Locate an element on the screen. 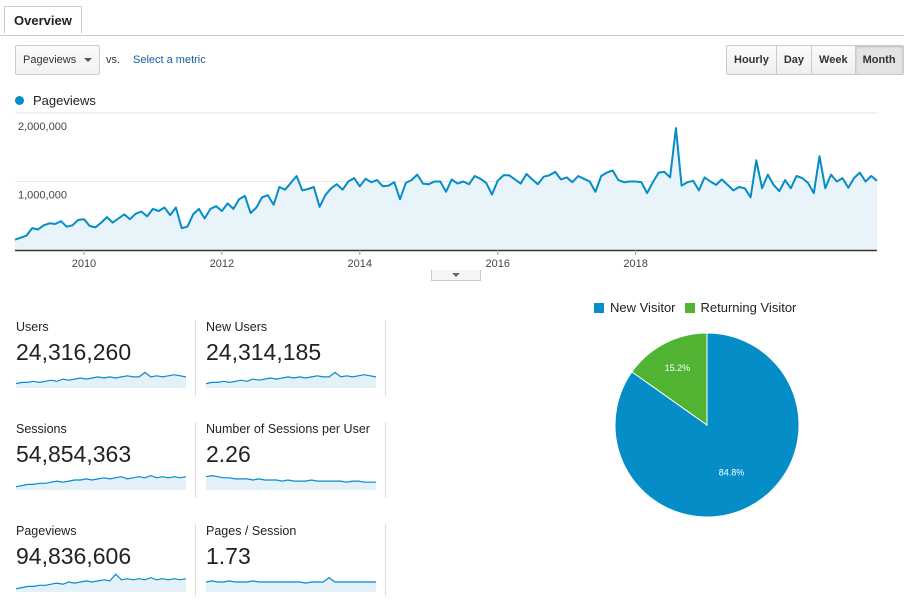  vs-label: vs. is located at coordinates (113, 60).